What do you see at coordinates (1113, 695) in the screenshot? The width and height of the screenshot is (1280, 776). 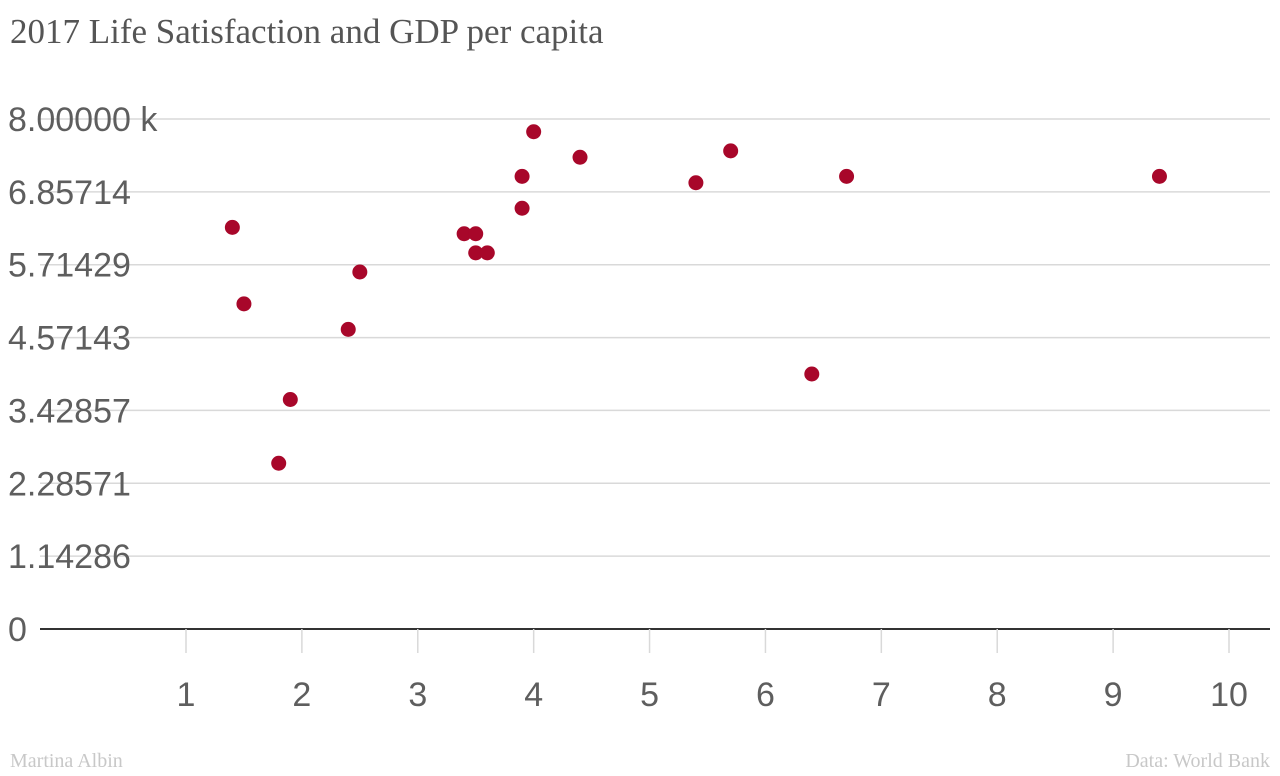 I see `x-tick-label: 9` at bounding box center [1113, 695].